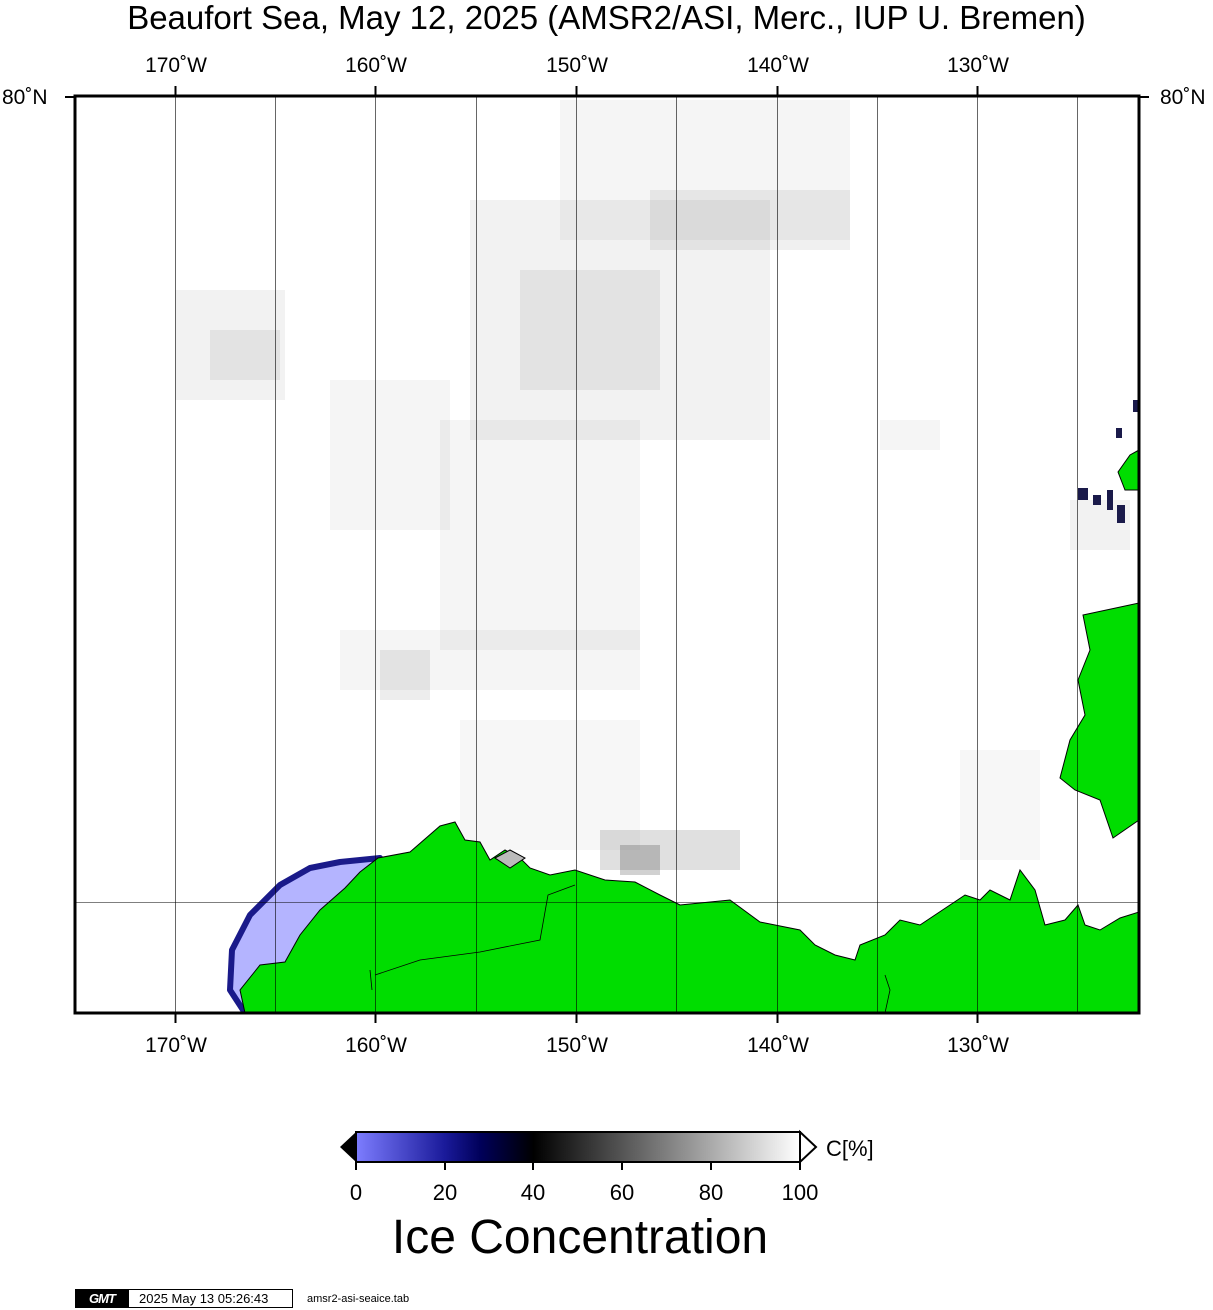 This screenshot has height=1310, width=1213. What do you see at coordinates (689, 917) in the screenshot?
I see `land-alaska` at bounding box center [689, 917].